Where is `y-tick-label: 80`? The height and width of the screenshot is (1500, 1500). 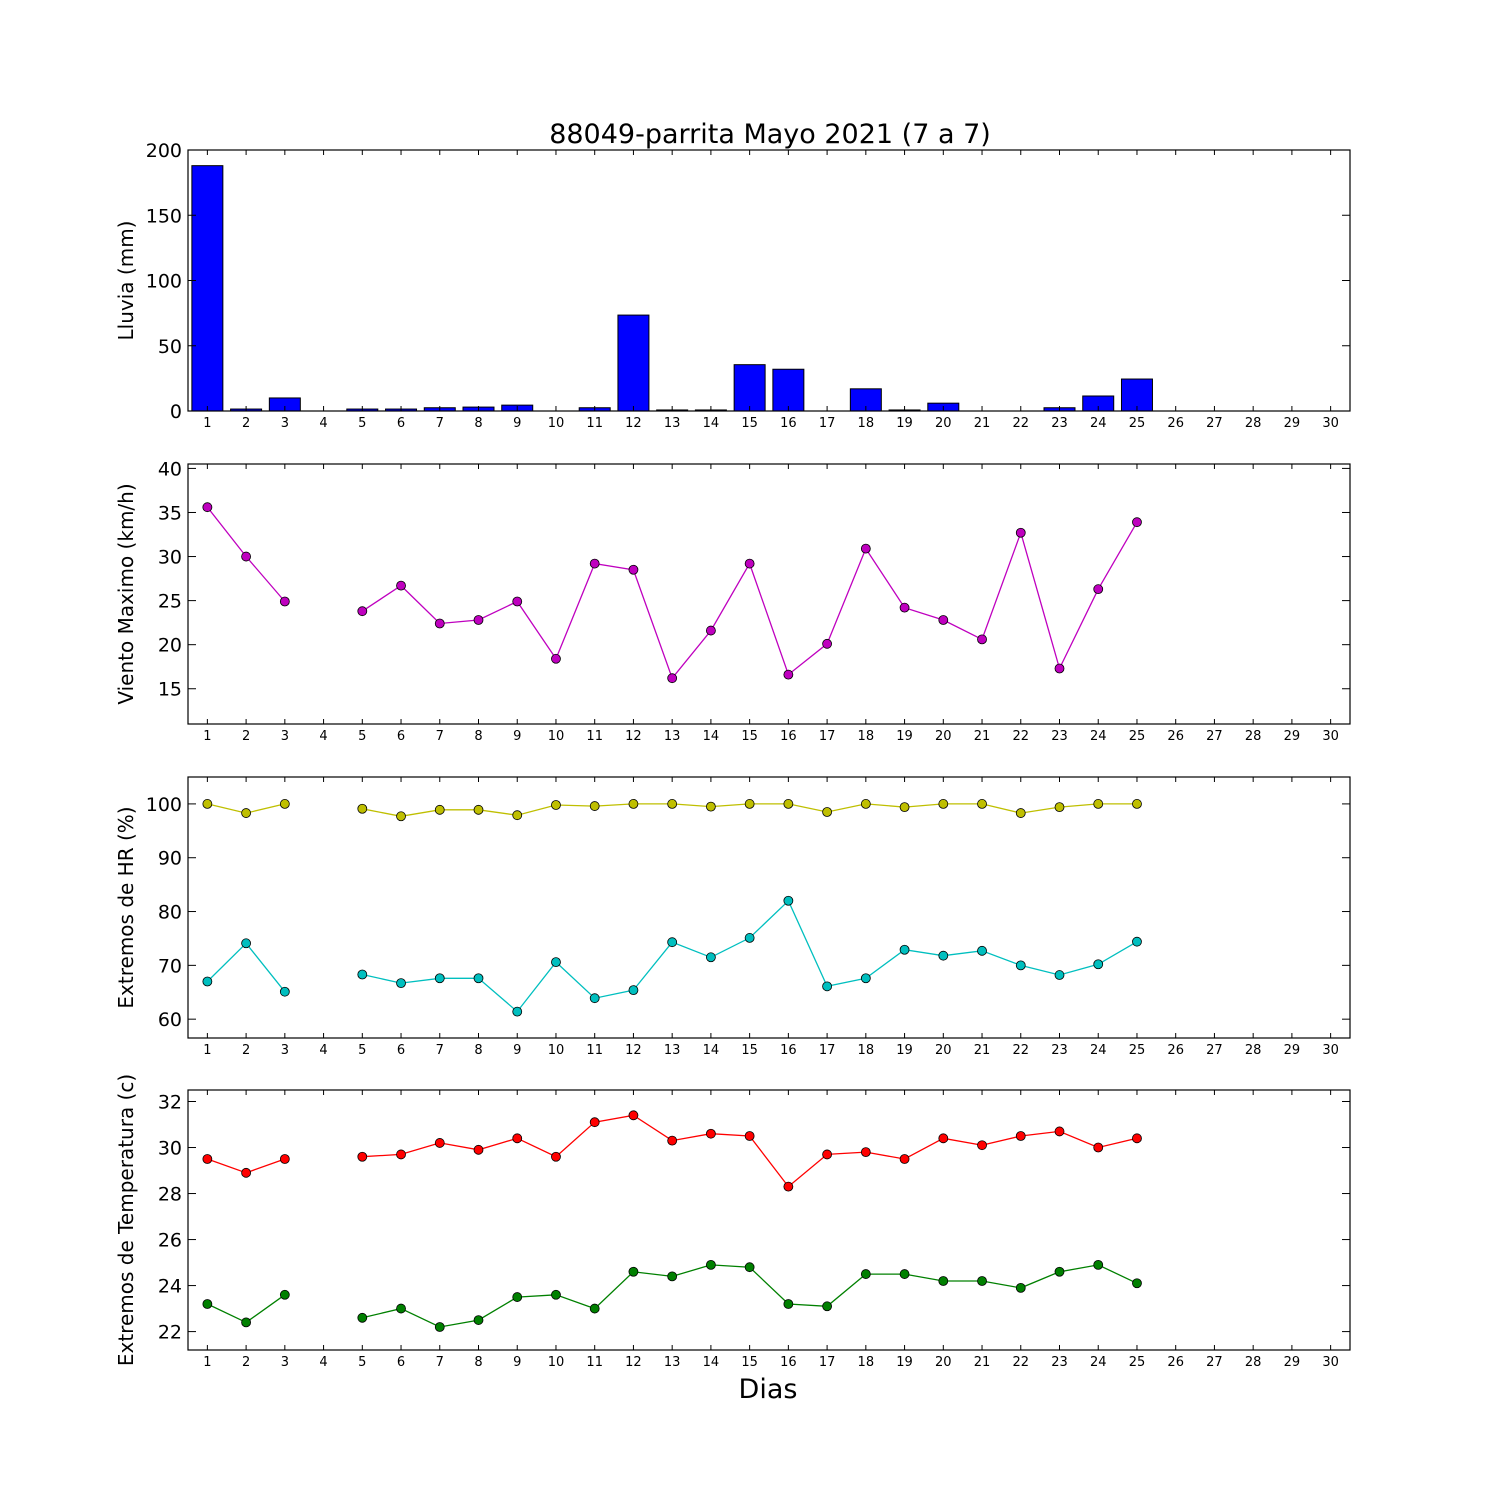 y-tick-label: 80 is located at coordinates (170, 913).